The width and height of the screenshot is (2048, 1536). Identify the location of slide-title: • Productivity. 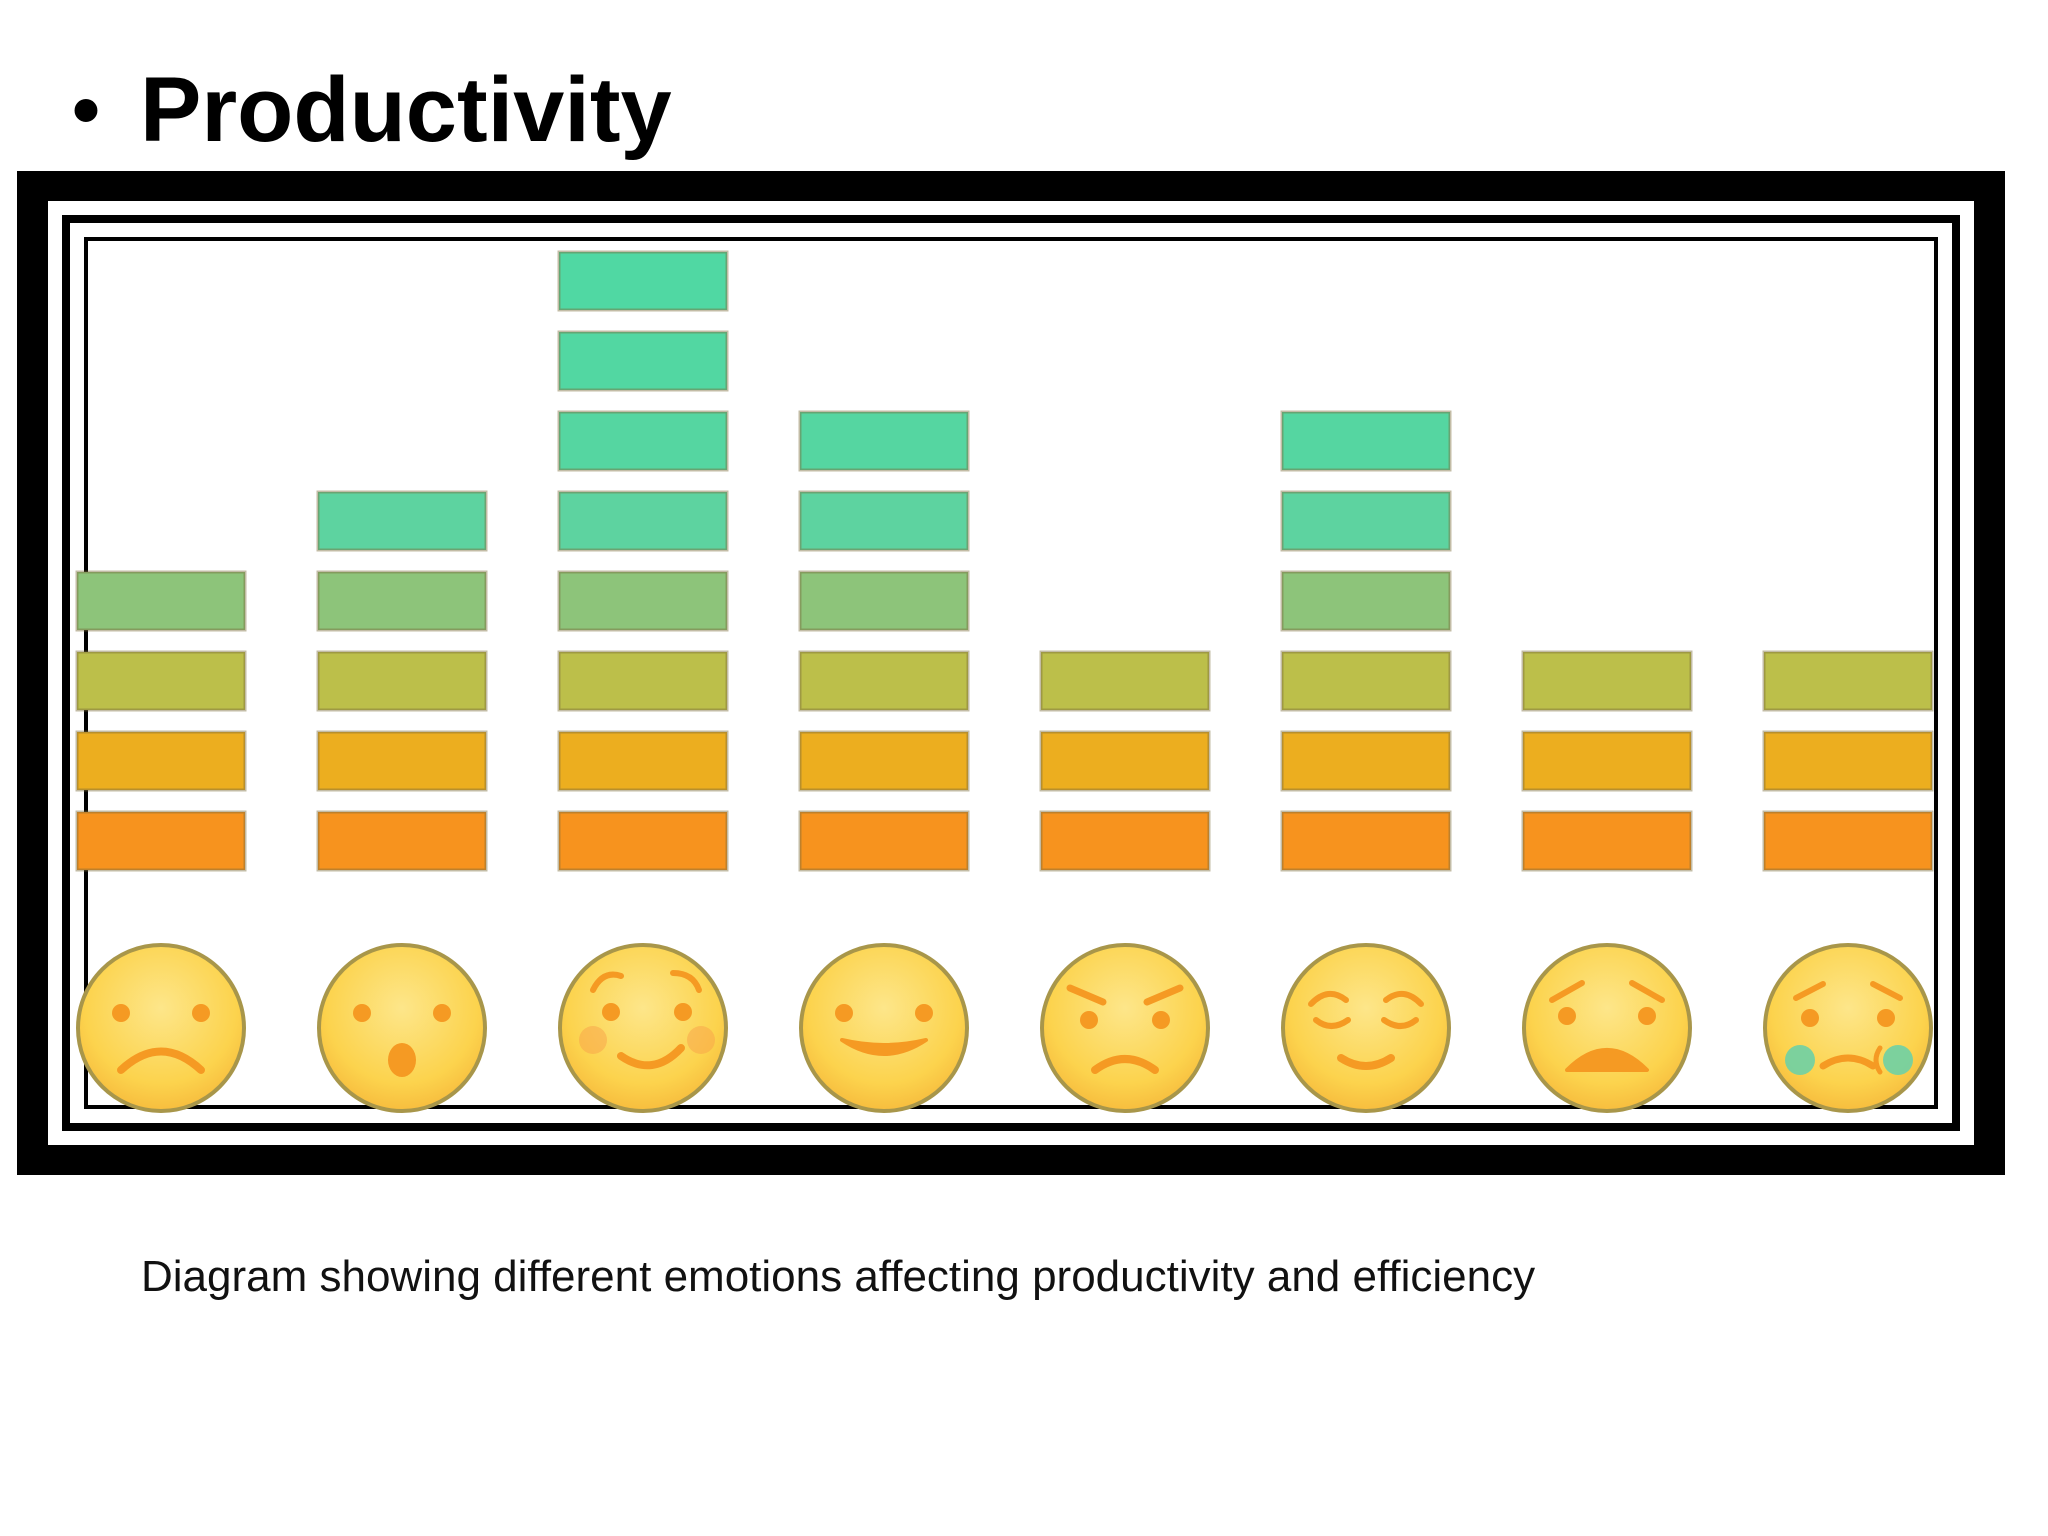
(372, 110).